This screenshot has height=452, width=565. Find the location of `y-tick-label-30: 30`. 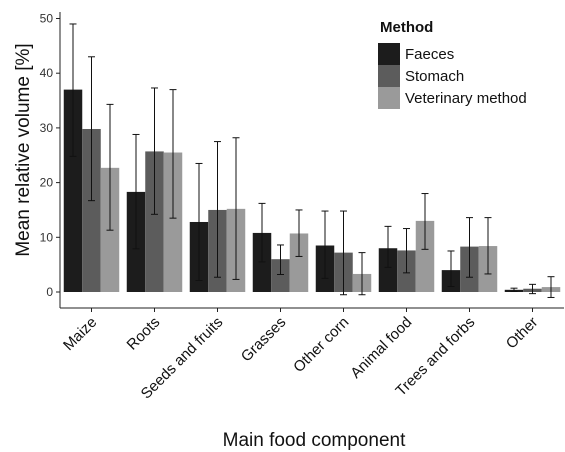

y-tick-label-30: 30 is located at coordinates (47, 128).